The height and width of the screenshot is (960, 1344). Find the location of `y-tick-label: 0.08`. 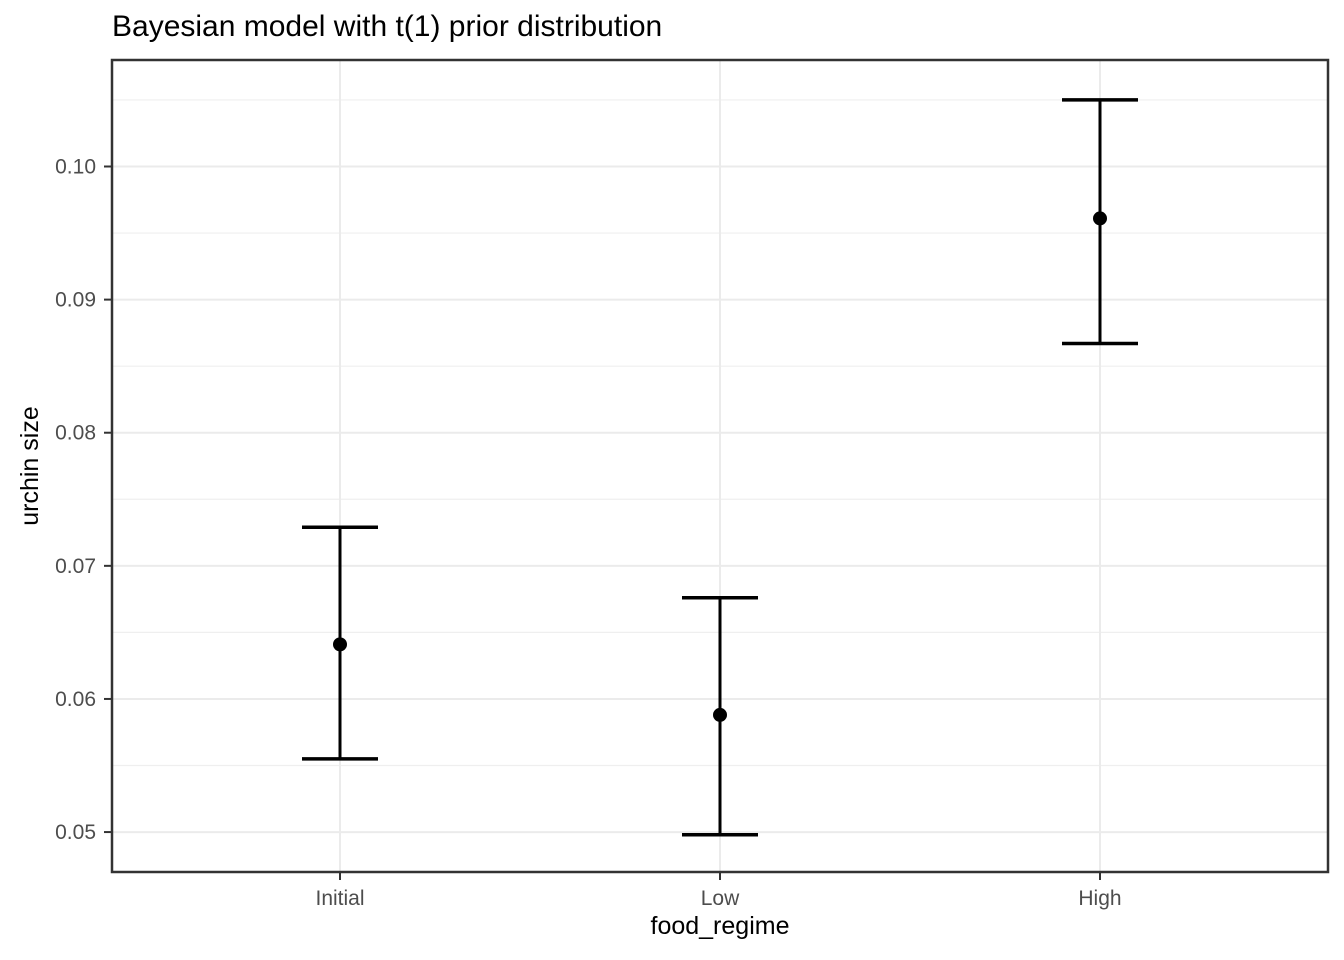

y-tick-label: 0.08 is located at coordinates (75, 433).